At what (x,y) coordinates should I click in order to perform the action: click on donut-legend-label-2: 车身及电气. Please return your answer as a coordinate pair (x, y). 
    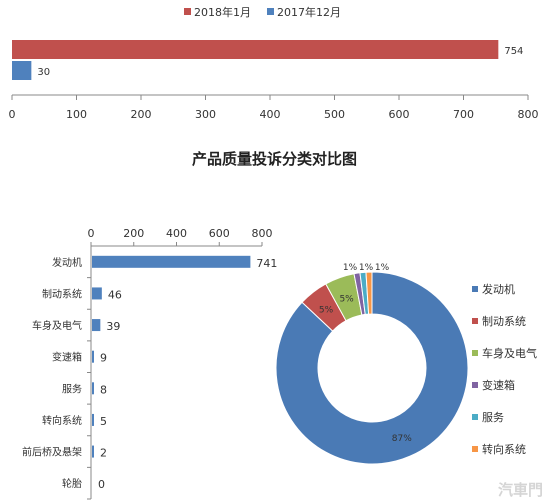
    Looking at the image, I should click on (509, 353).